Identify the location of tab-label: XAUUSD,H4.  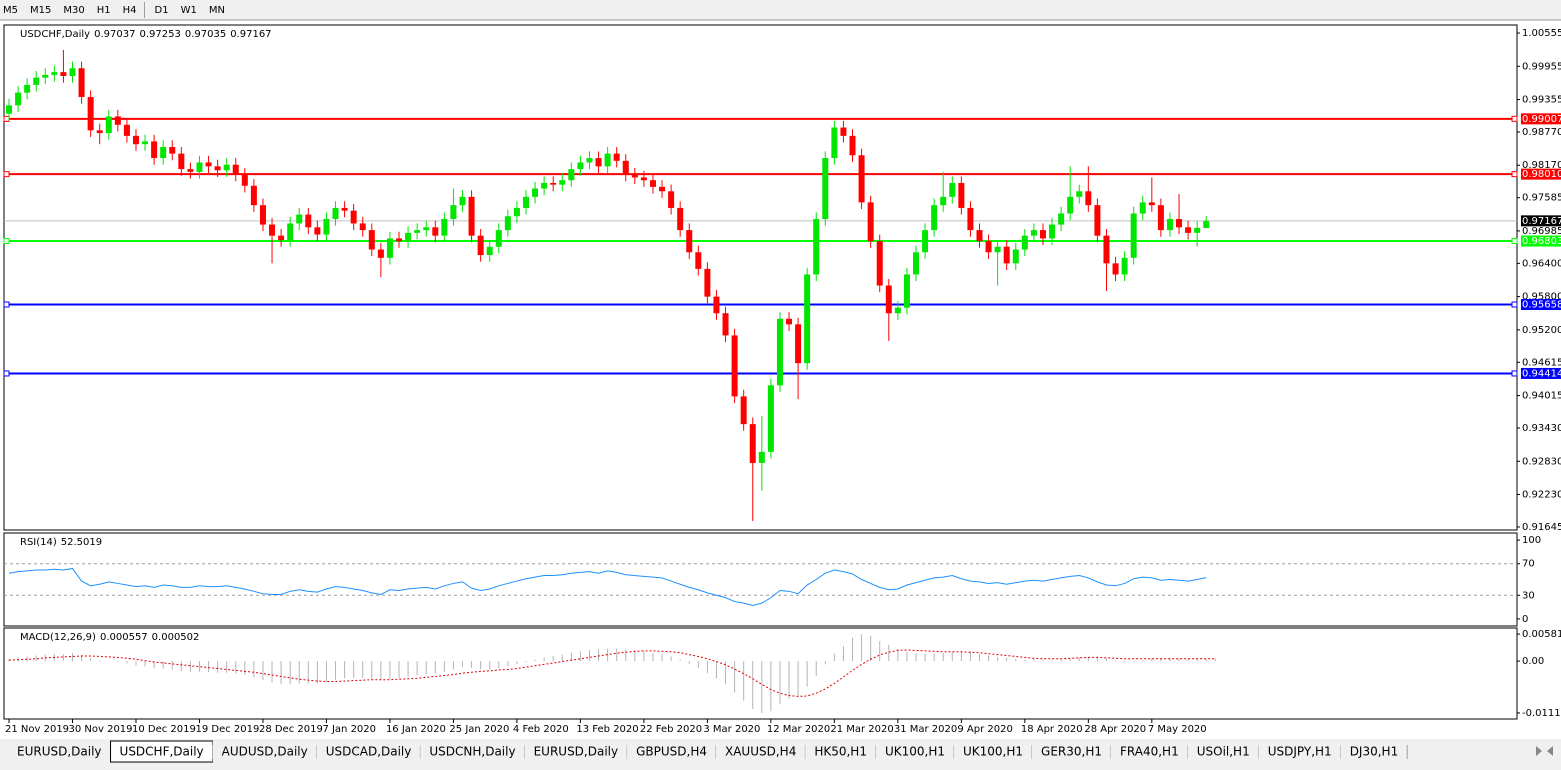
(760, 752).